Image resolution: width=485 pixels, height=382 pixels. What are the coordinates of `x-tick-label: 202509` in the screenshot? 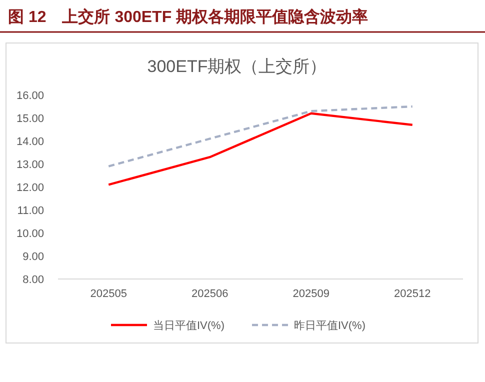 It's located at (311, 294).